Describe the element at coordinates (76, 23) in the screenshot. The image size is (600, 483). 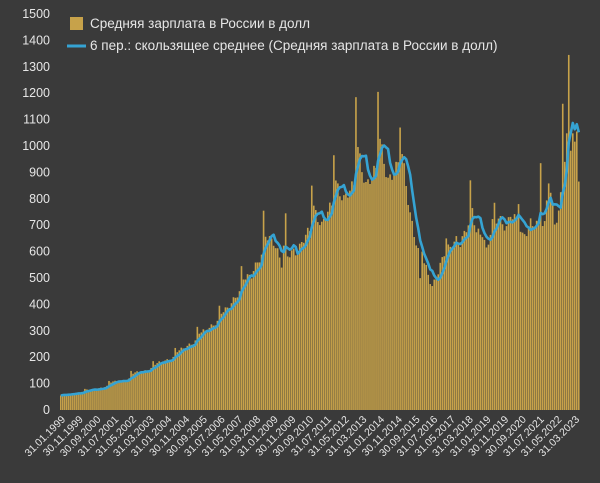
I see `legend-bar-swatch` at that location.